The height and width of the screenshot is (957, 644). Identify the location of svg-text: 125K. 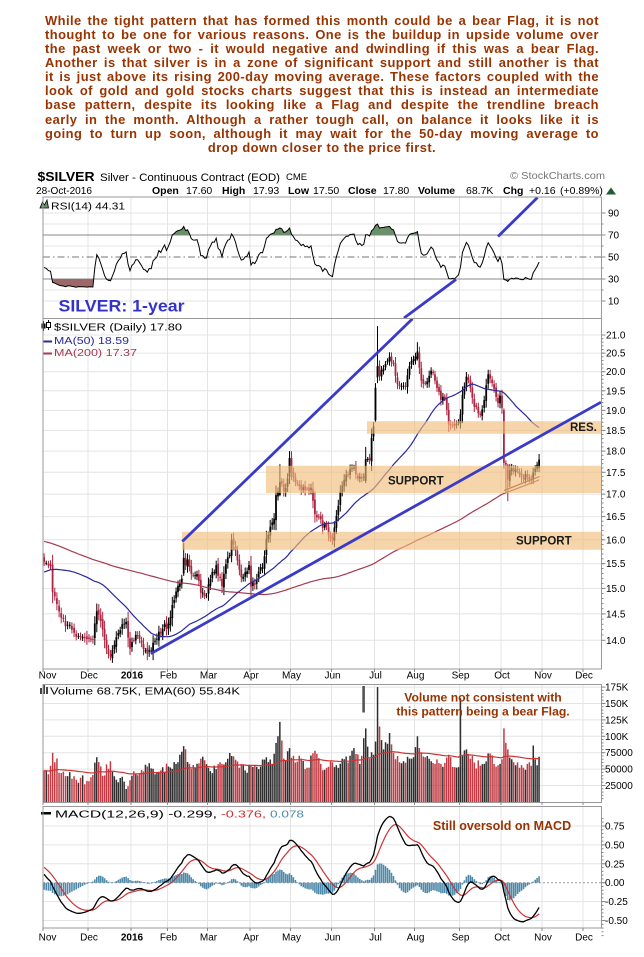
(617, 720).